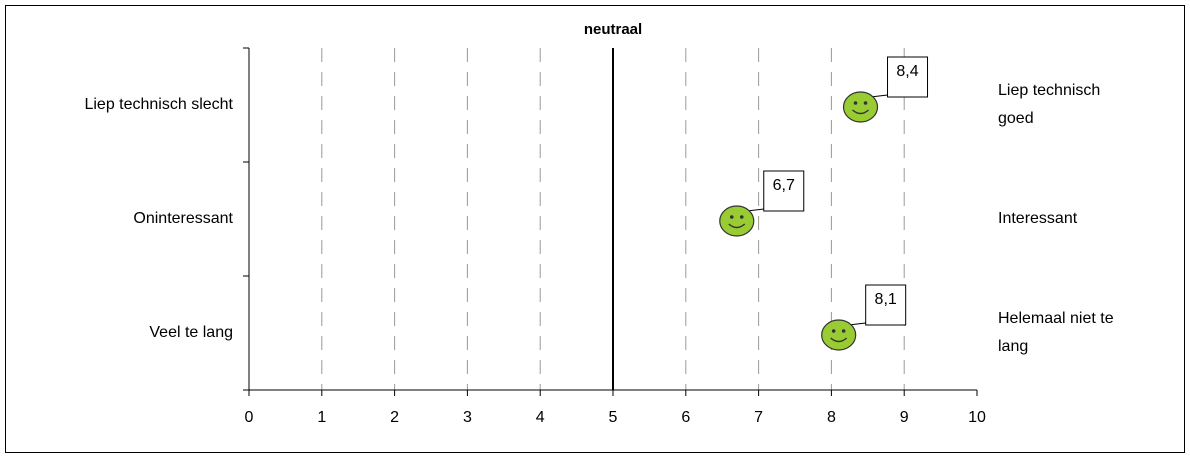  Describe the element at coordinates (1056, 318) in the screenshot. I see `right-label: Helemaal niet te` at that location.